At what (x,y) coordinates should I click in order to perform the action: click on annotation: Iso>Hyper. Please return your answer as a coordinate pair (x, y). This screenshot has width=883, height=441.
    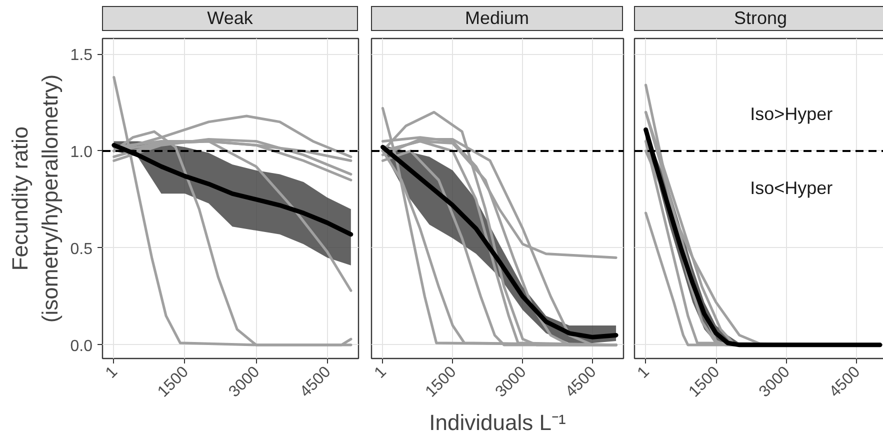
    Looking at the image, I should click on (791, 114).